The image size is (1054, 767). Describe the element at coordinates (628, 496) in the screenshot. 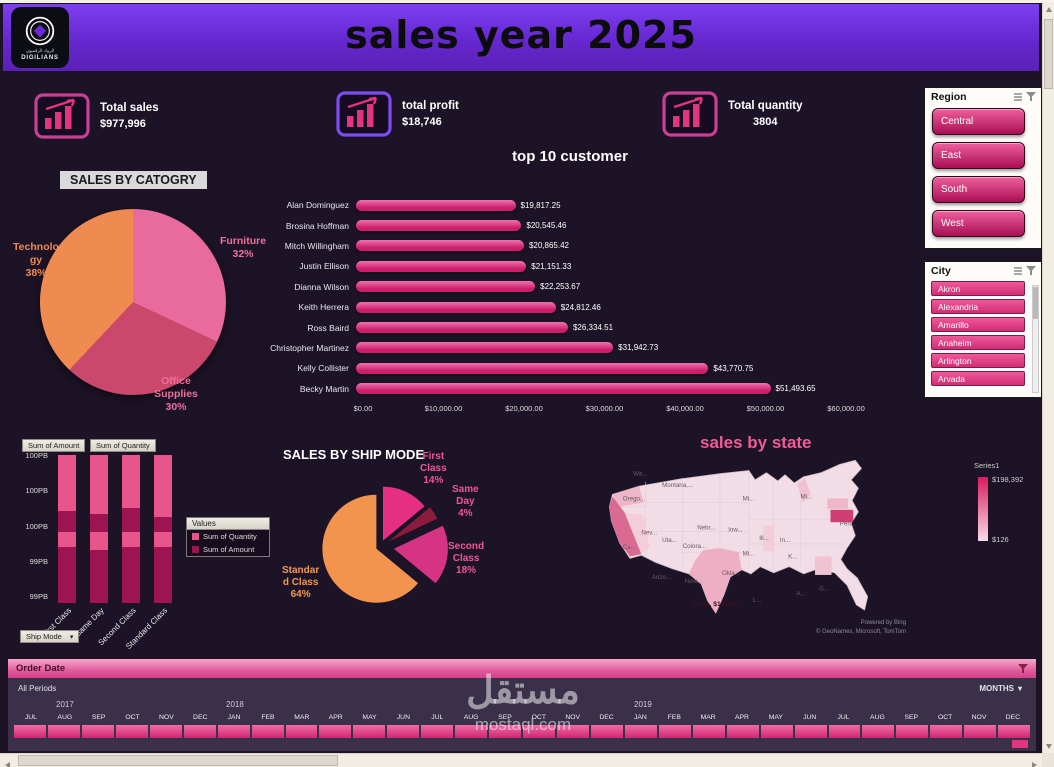

I see `state-washington` at that location.